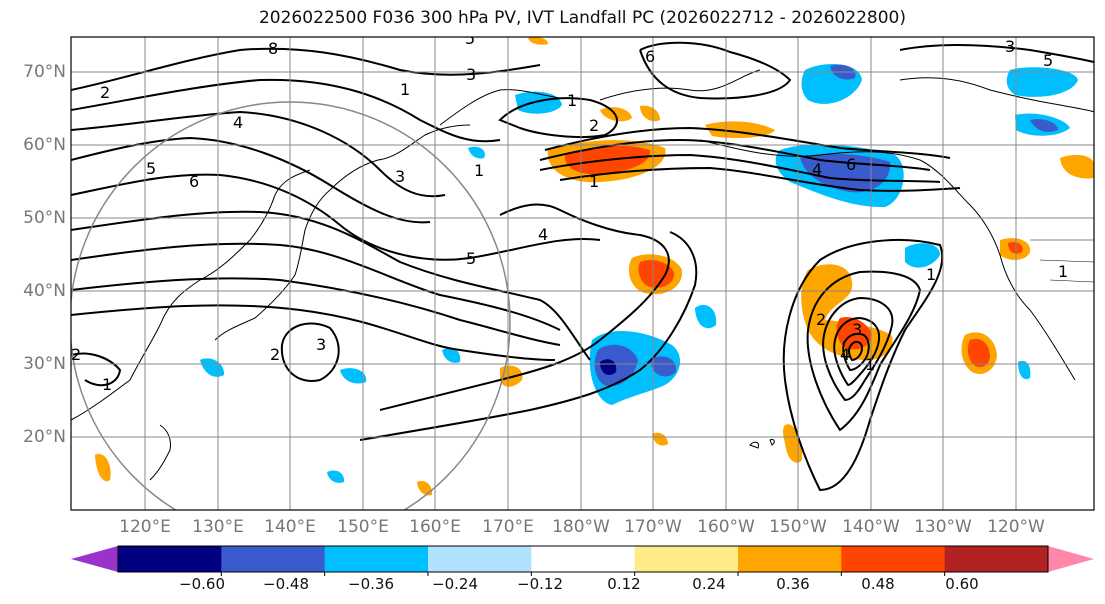  Describe the element at coordinates (962, 584) in the screenshot. I see `colorbar-tick-label: 0.60` at that location.